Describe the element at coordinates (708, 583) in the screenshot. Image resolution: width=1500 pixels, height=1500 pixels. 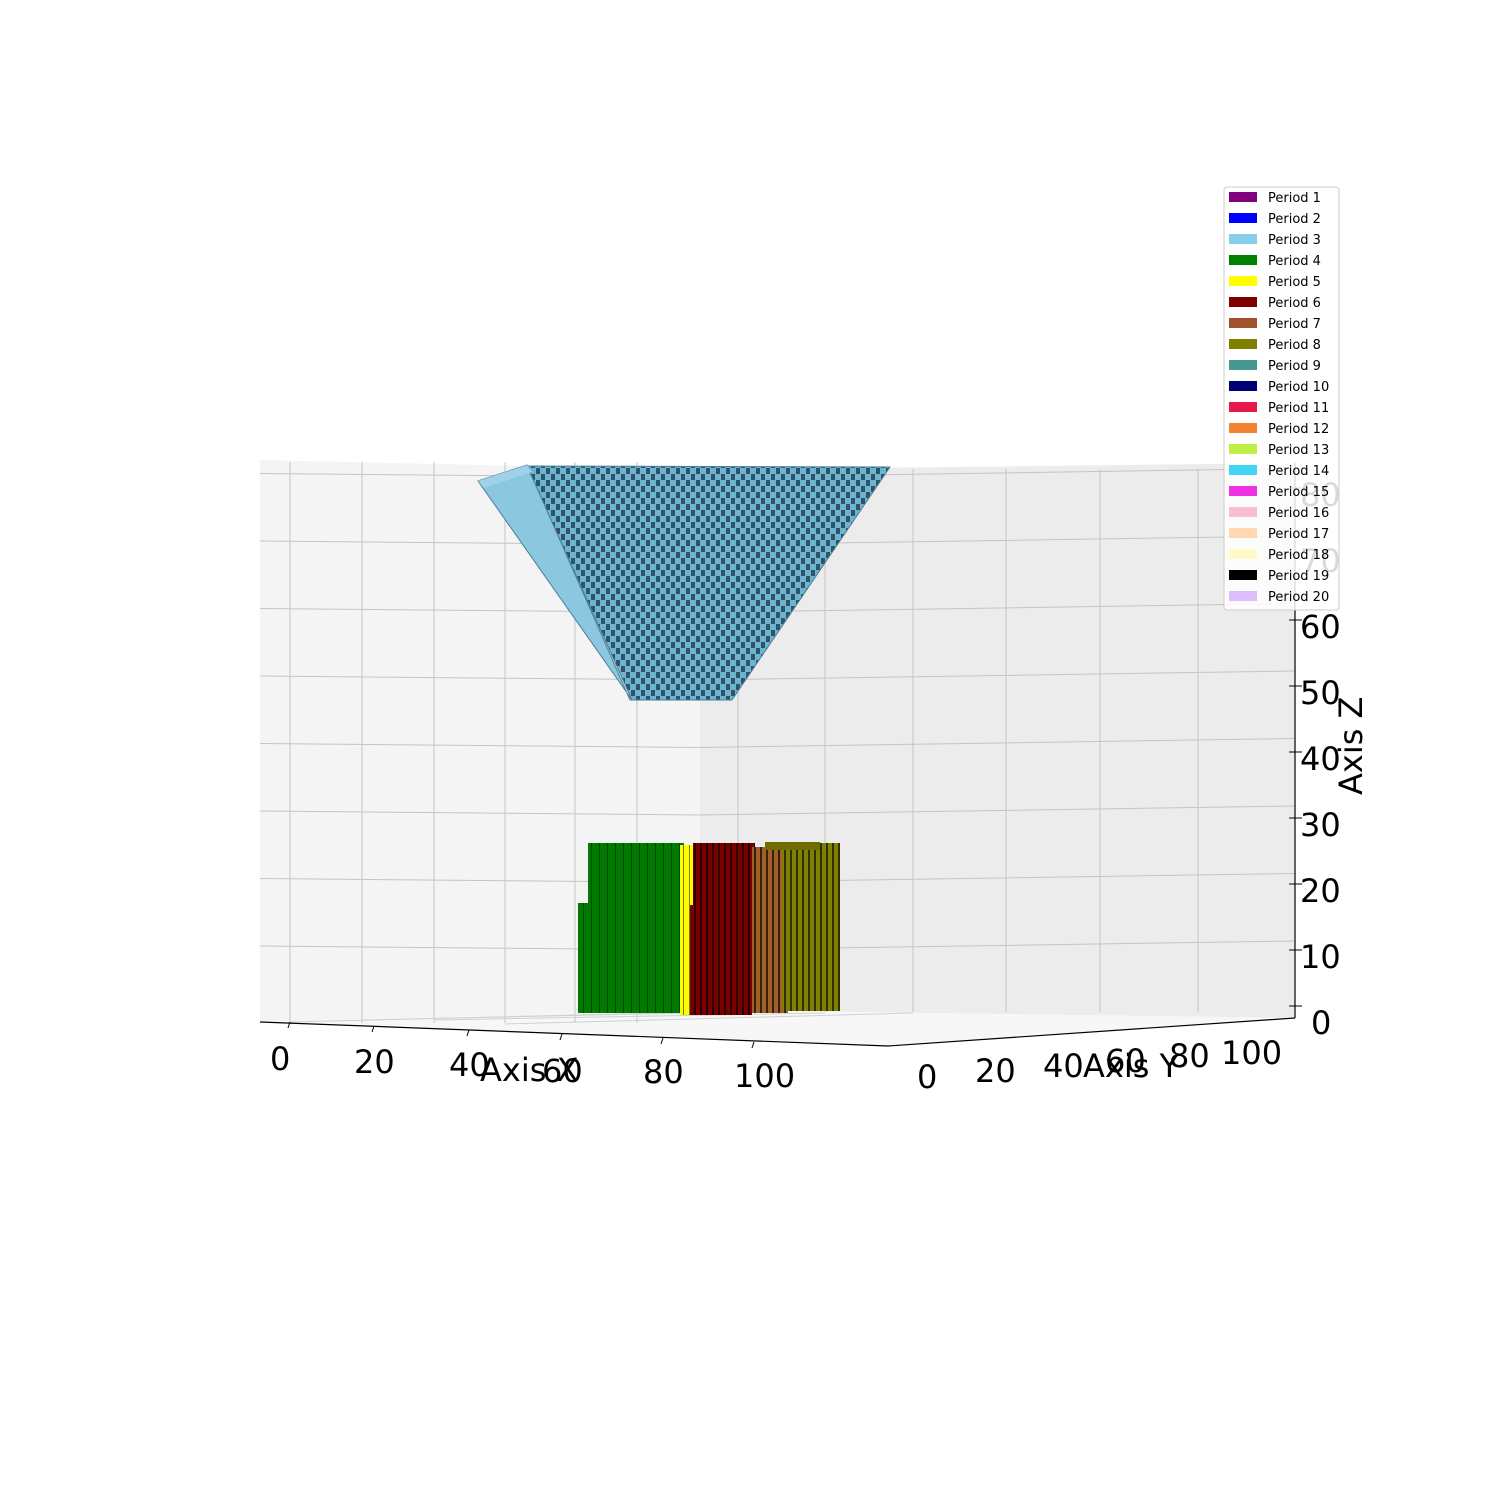
I see `frustum-front-face` at that location.